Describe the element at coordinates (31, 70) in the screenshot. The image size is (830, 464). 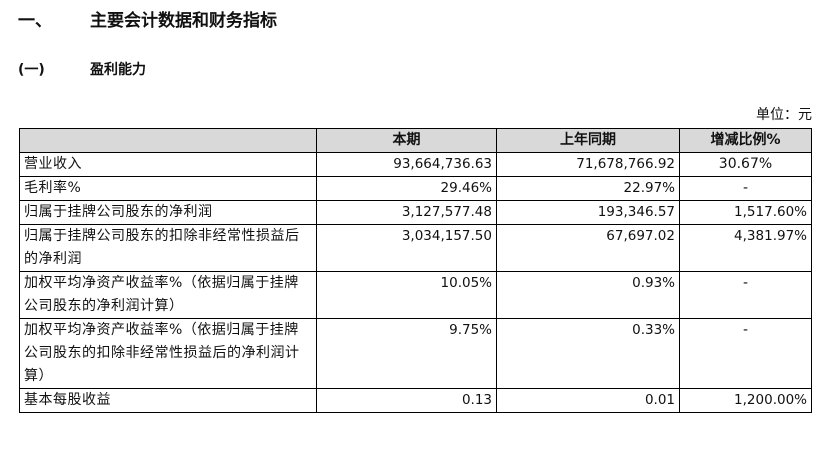
I see `subsection-number: (一)` at that location.